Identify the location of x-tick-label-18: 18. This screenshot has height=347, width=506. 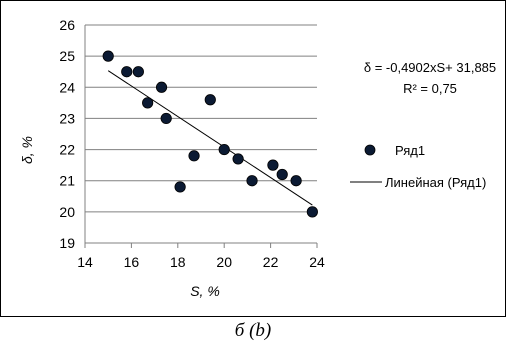
(178, 262).